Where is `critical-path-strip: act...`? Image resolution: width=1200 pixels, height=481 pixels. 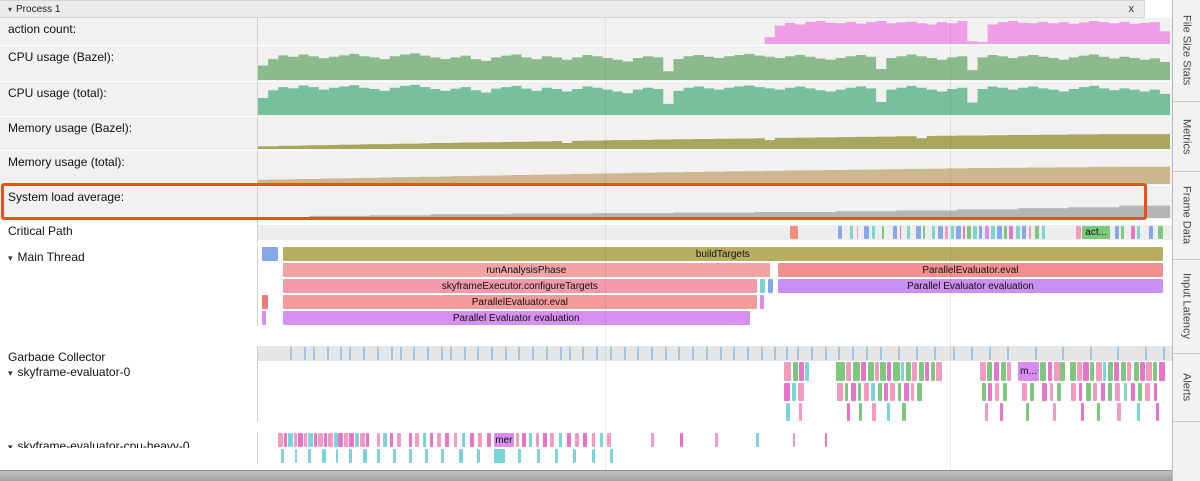
critical-path-strip: act... is located at coordinates (715, 232).